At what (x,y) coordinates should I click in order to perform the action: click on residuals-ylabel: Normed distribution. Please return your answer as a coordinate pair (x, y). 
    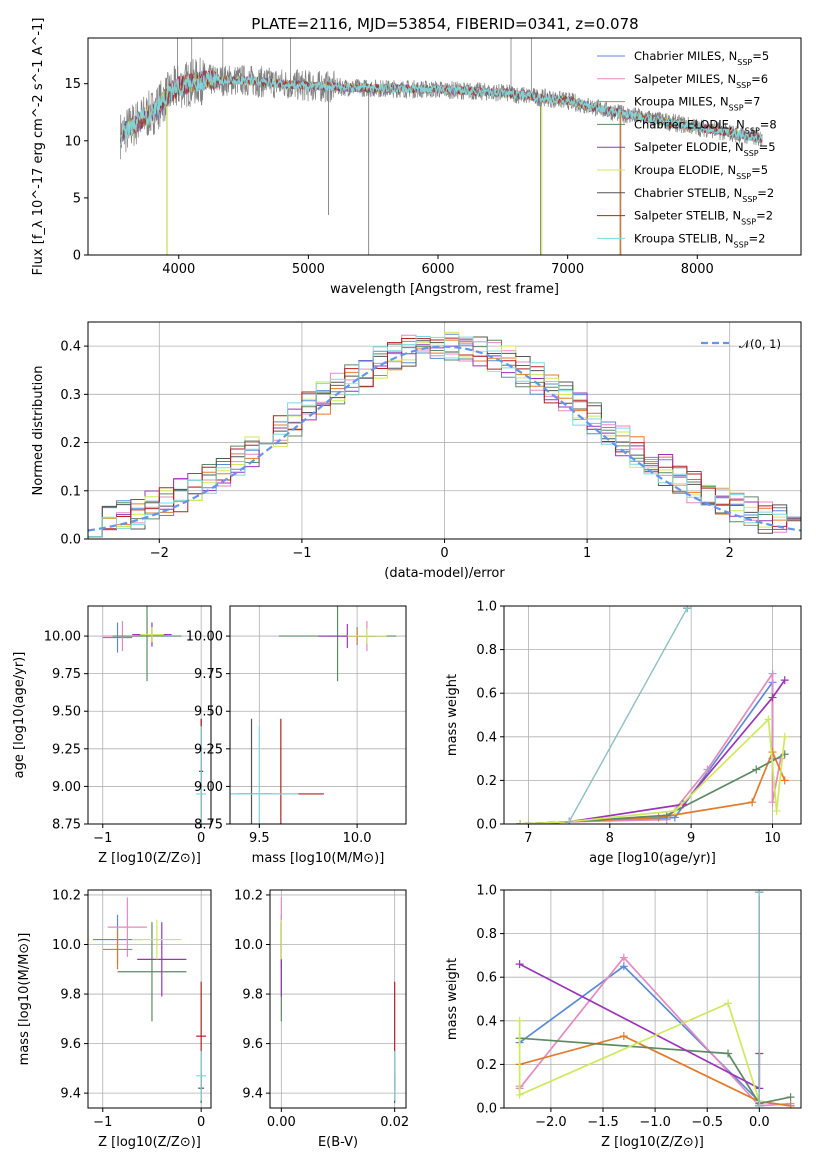
    Looking at the image, I should click on (38, 431).